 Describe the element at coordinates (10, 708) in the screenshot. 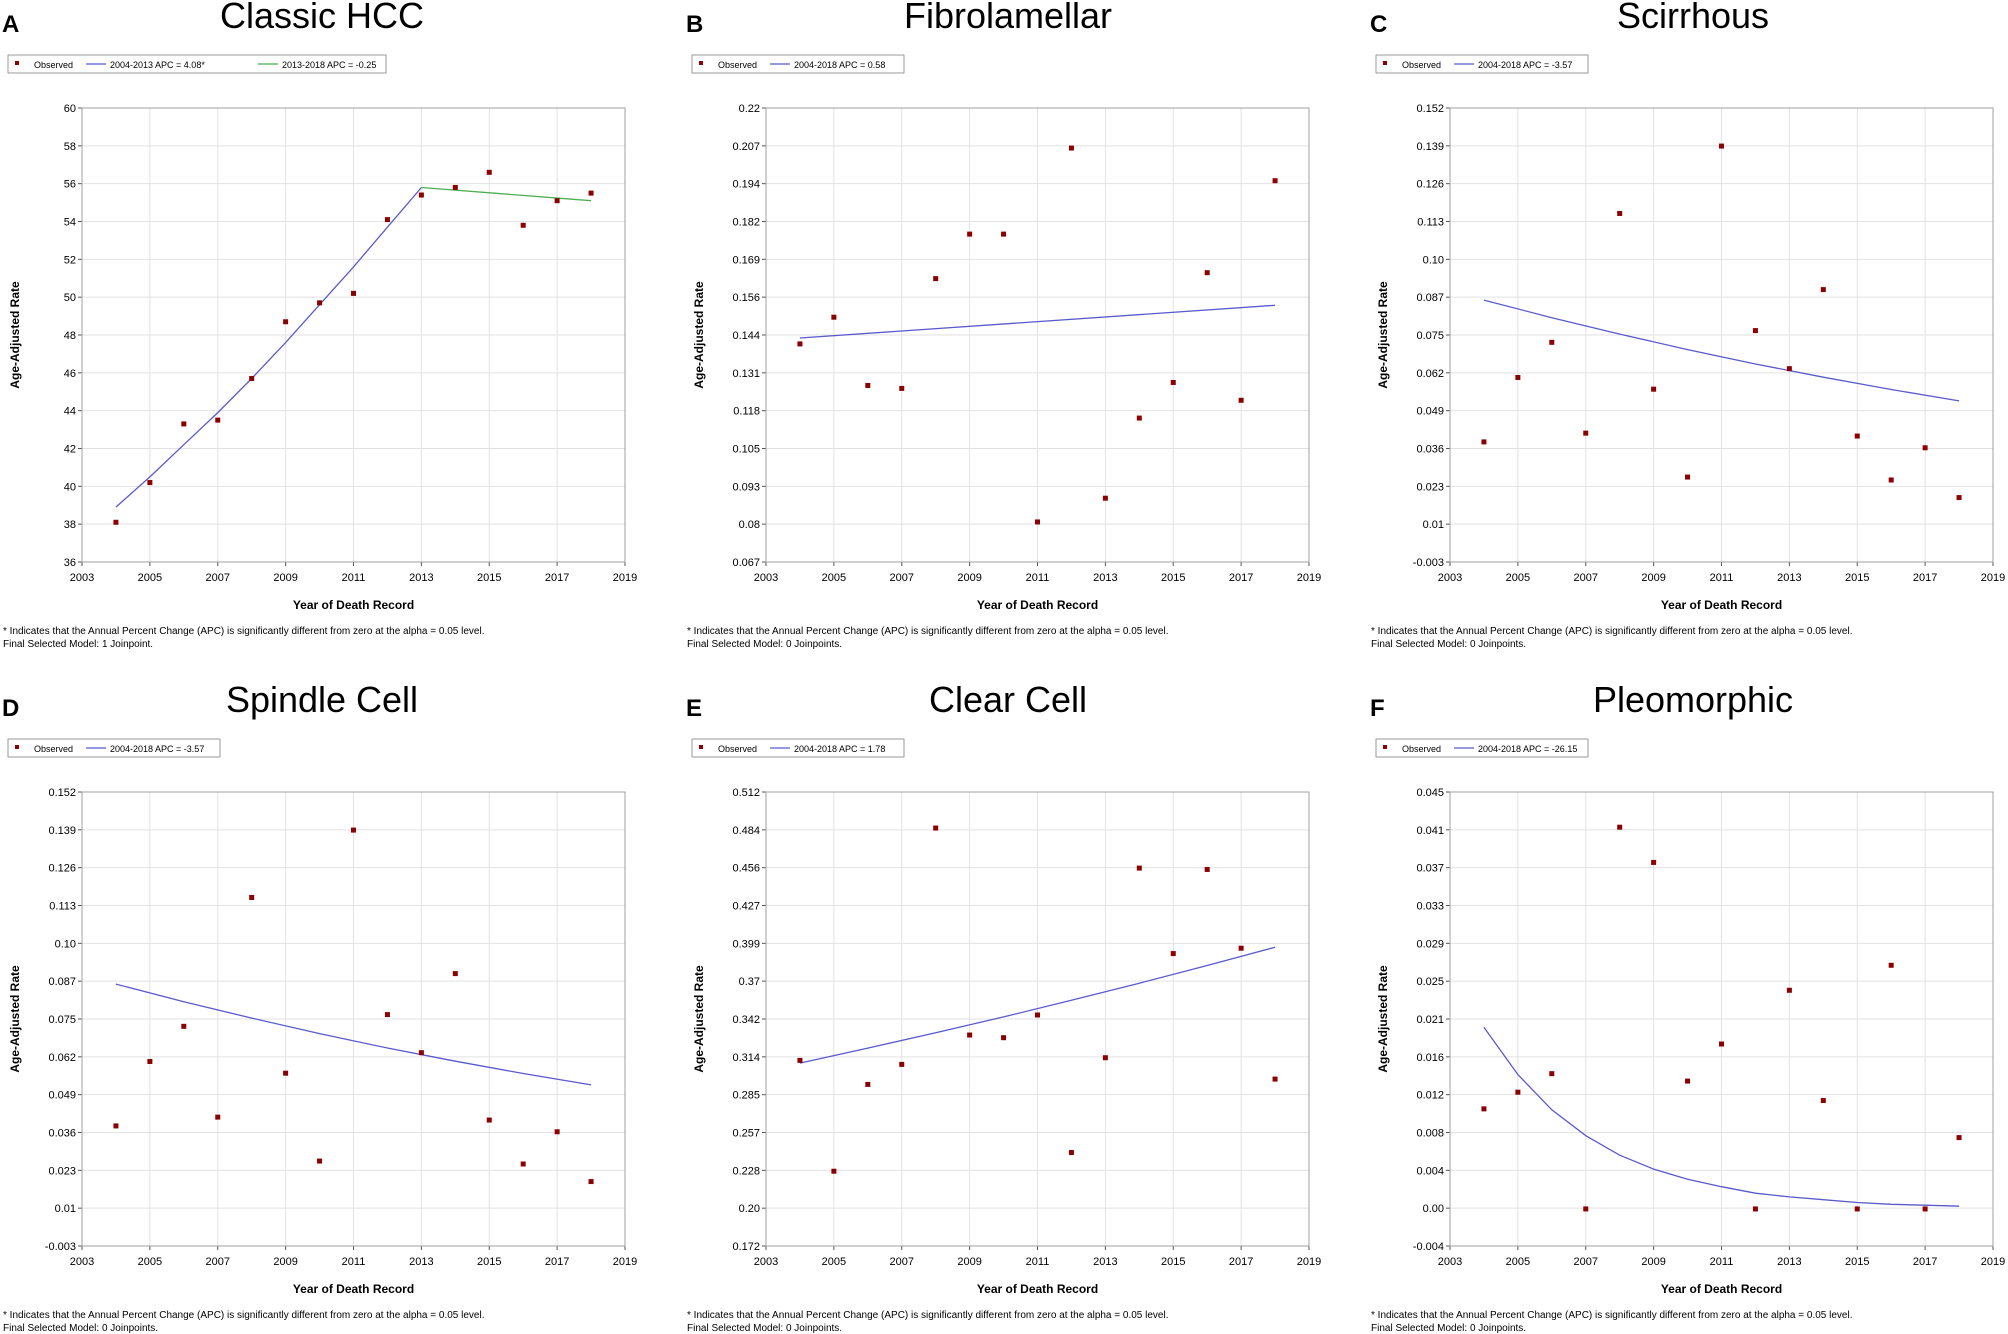

I see `panel-letter: D` at that location.